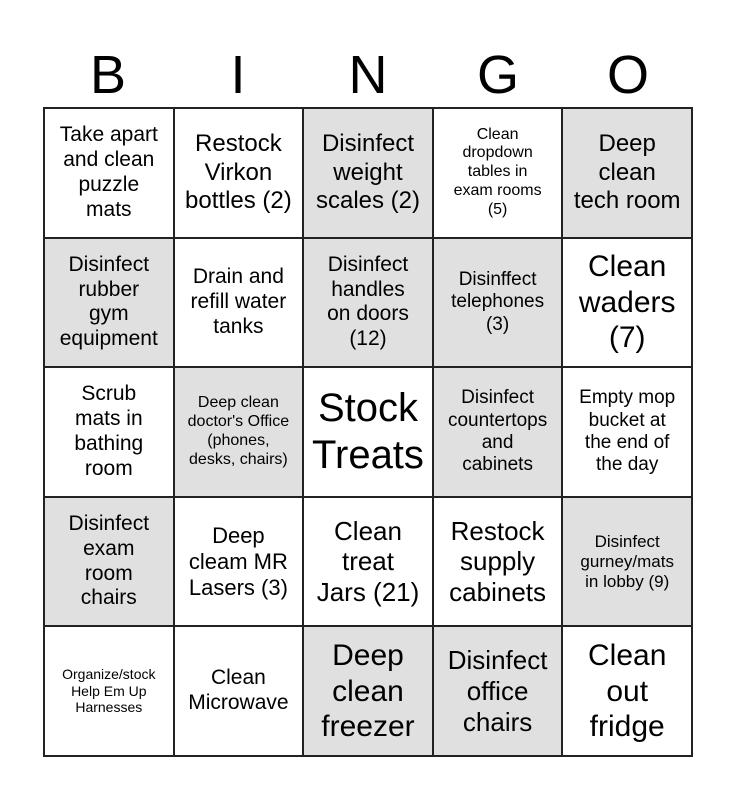  I want to click on bingo-cell: Restock Virkon bottles (2), so click(238, 173).